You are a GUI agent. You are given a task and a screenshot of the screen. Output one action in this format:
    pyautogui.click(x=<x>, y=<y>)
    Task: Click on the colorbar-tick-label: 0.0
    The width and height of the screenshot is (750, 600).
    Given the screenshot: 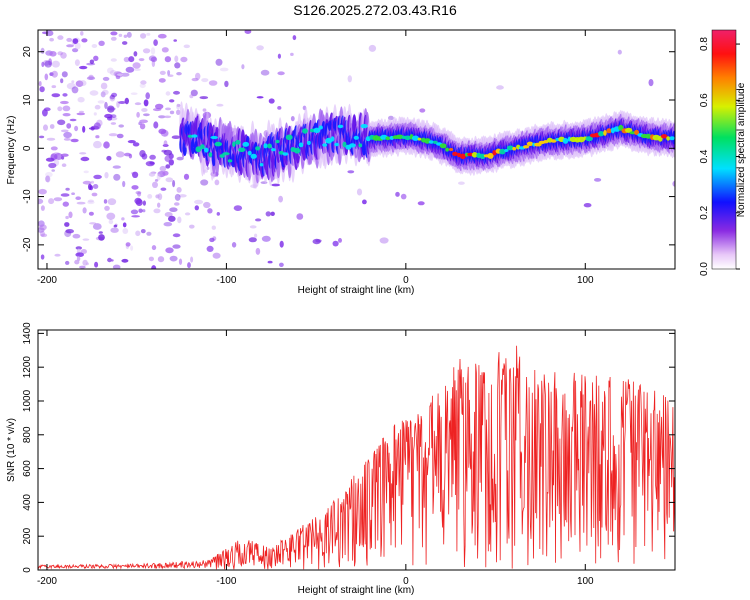 What is the action you would take?
    pyautogui.click(x=704, y=269)
    